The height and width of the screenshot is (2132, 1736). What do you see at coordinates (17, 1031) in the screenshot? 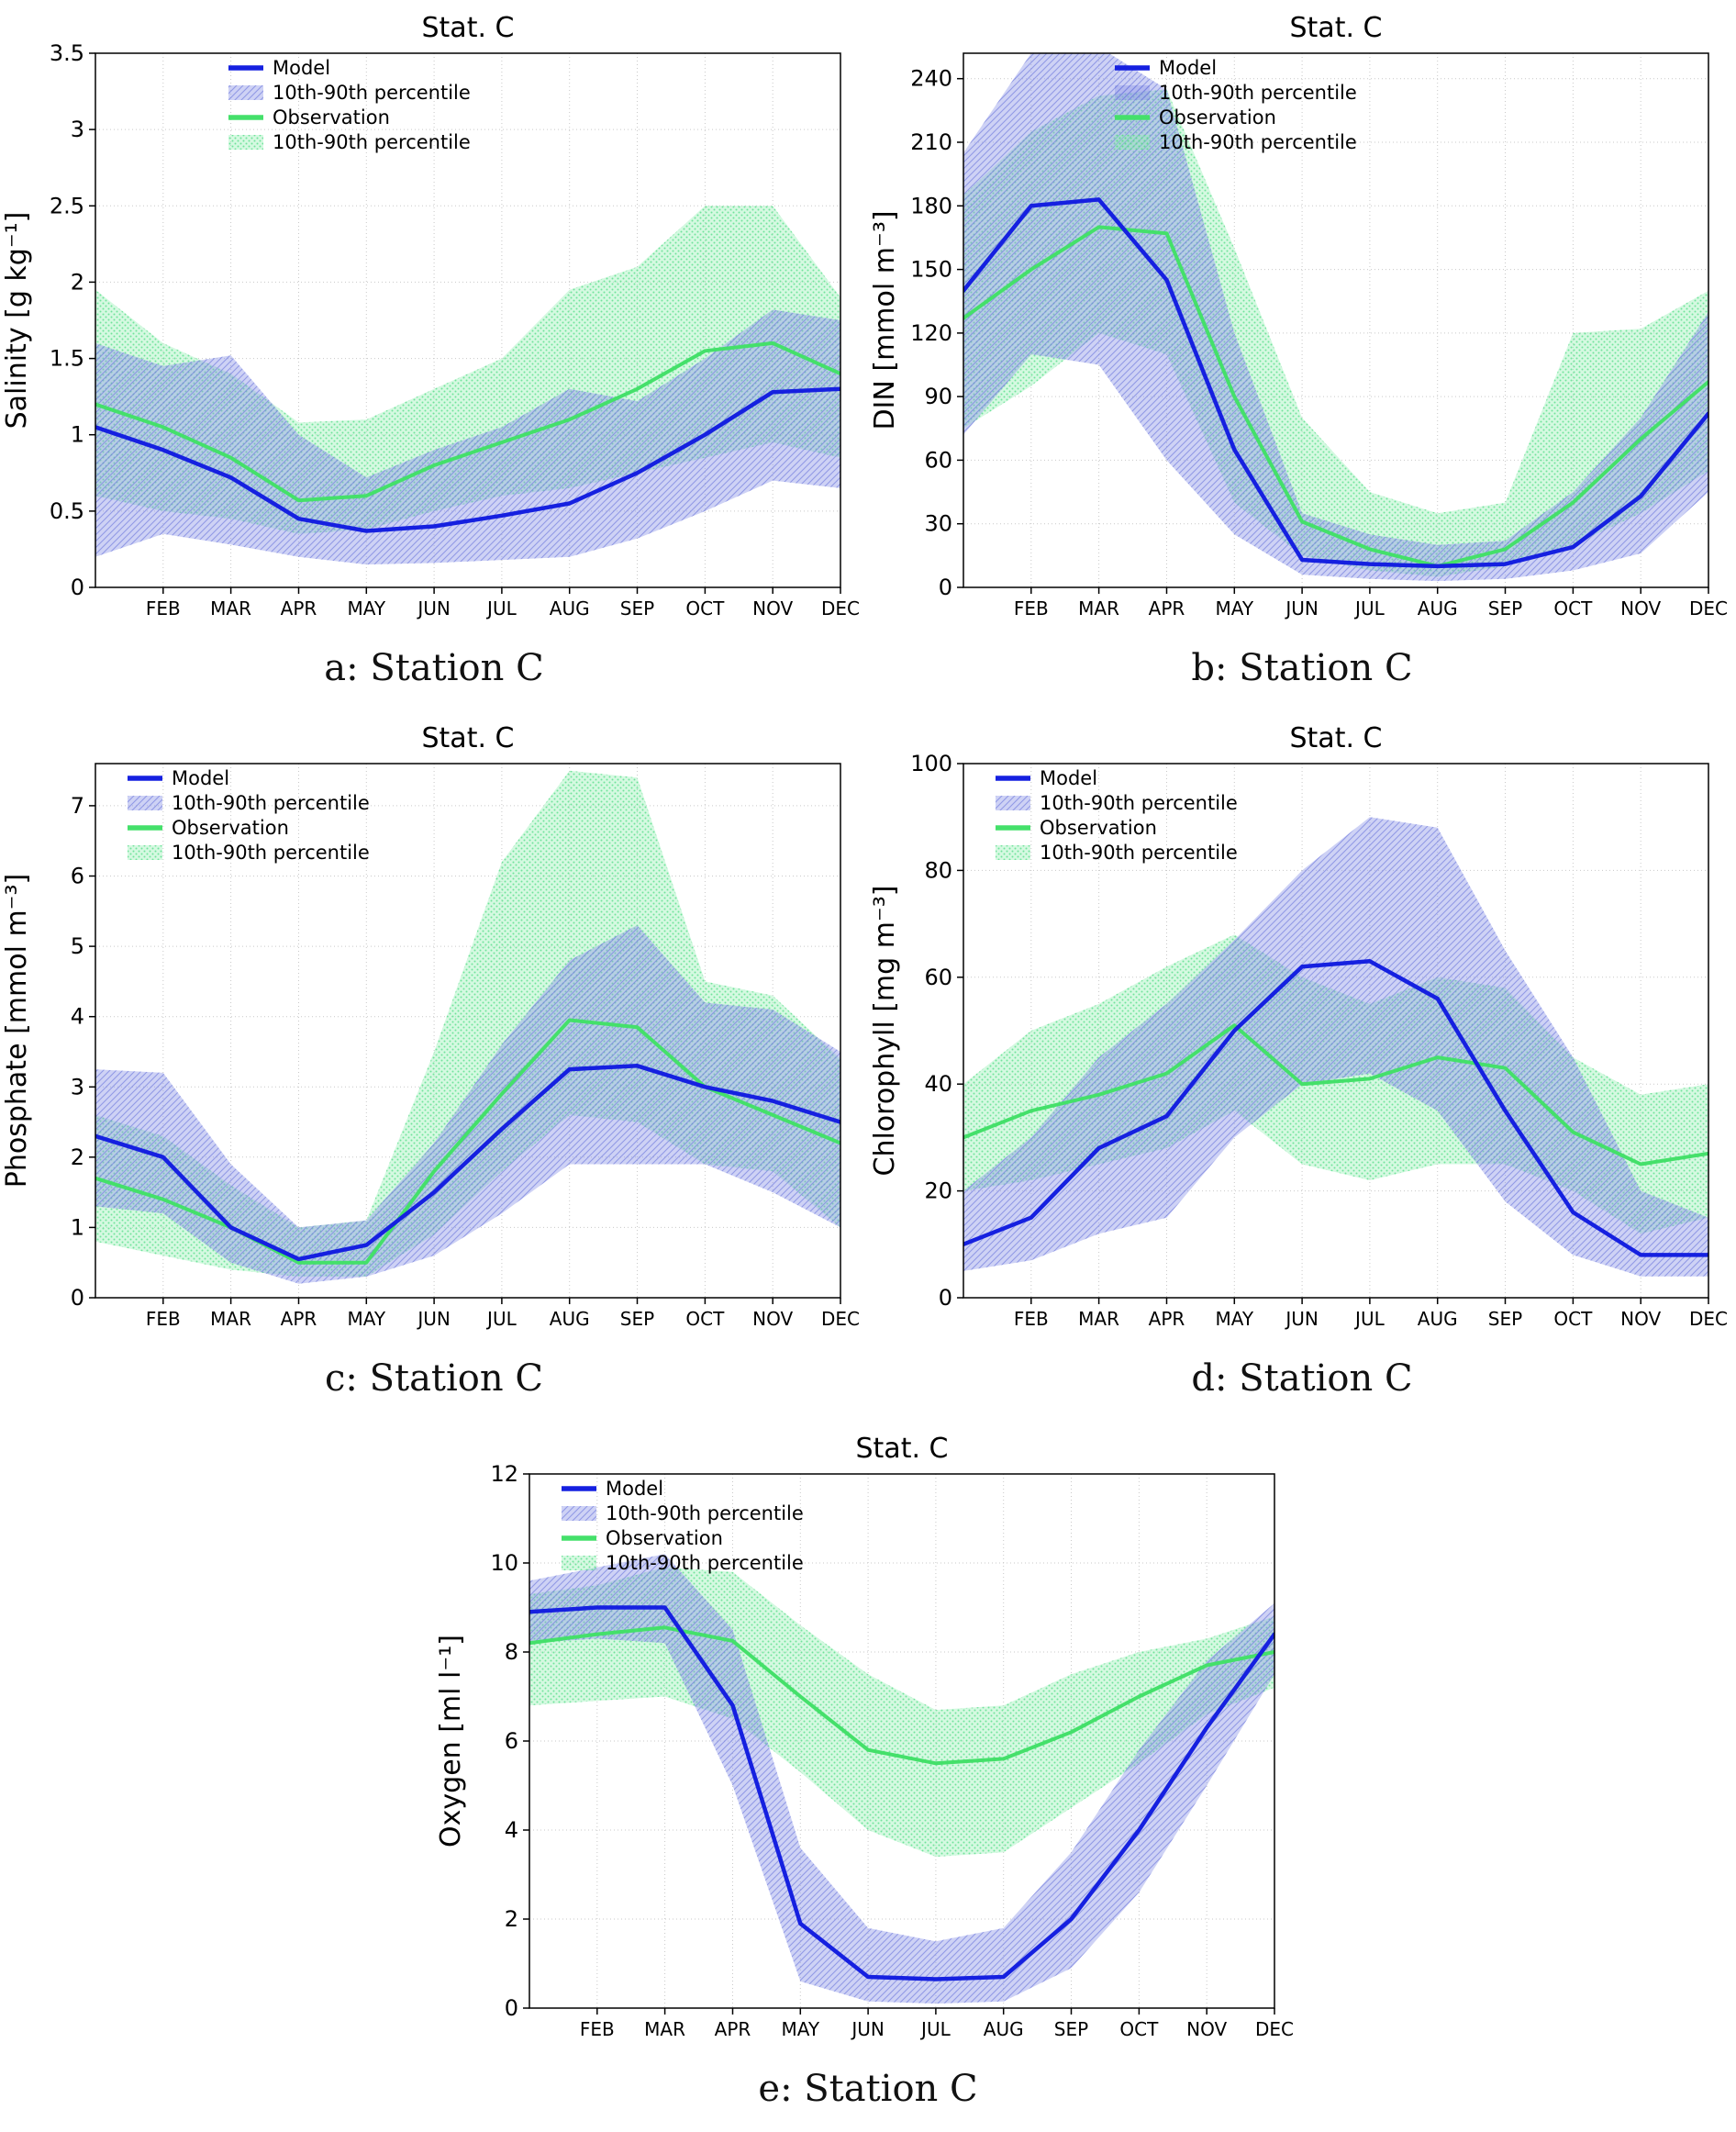
I see `y-axis-label: Phosphate [mmol m⁻³]` at bounding box center [17, 1031].